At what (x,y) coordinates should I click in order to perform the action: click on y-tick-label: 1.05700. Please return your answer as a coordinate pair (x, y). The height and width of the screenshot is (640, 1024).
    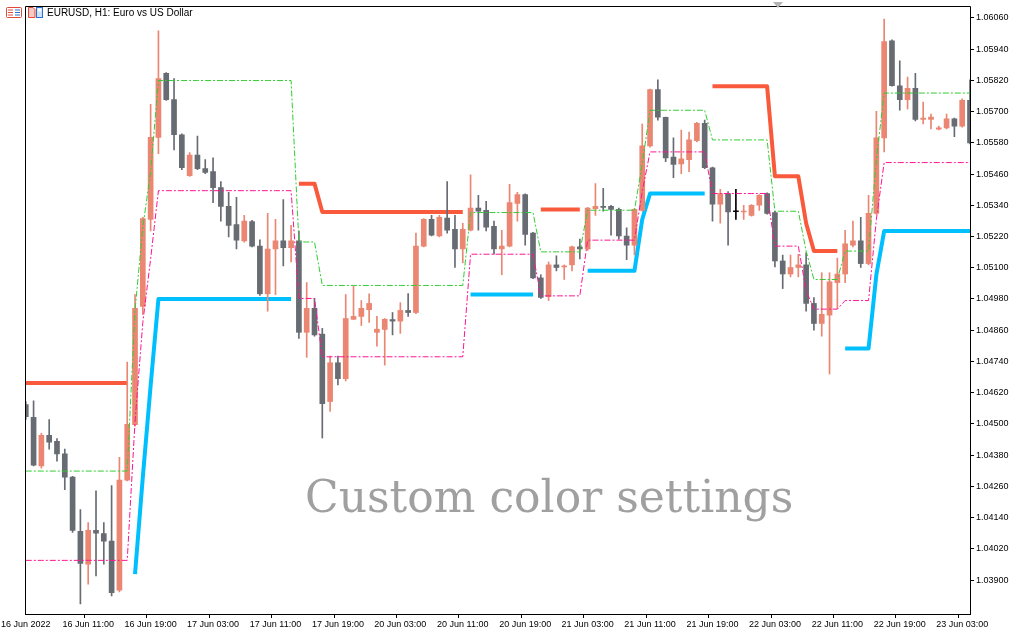
    Looking at the image, I should click on (992, 111).